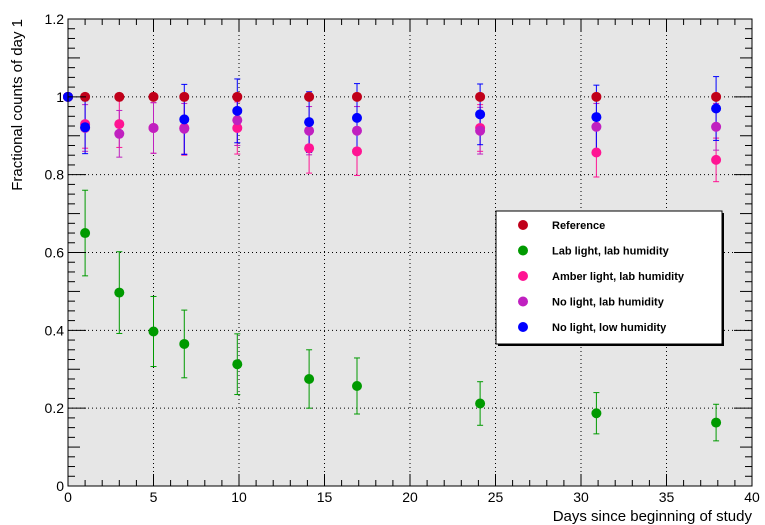  I want to click on legend-label: Lab light, lab humidity, so click(611, 252).